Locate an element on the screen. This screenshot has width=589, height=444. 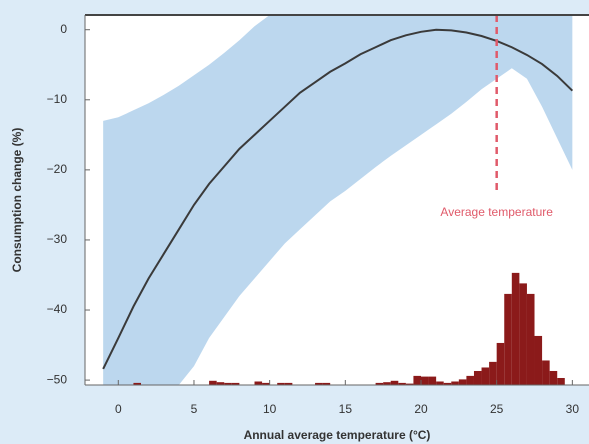
y-tick-label: −40 is located at coordinates (57, 309).